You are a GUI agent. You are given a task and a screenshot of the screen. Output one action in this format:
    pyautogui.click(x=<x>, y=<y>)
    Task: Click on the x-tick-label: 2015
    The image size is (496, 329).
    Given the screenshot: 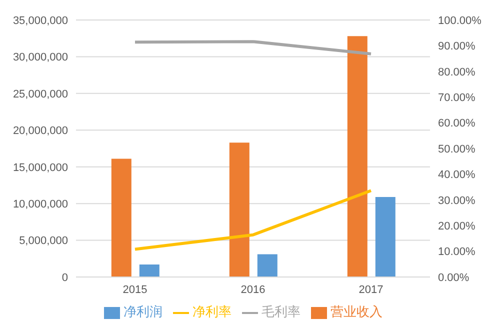 What is the action you would take?
    pyautogui.click(x=135, y=290)
    